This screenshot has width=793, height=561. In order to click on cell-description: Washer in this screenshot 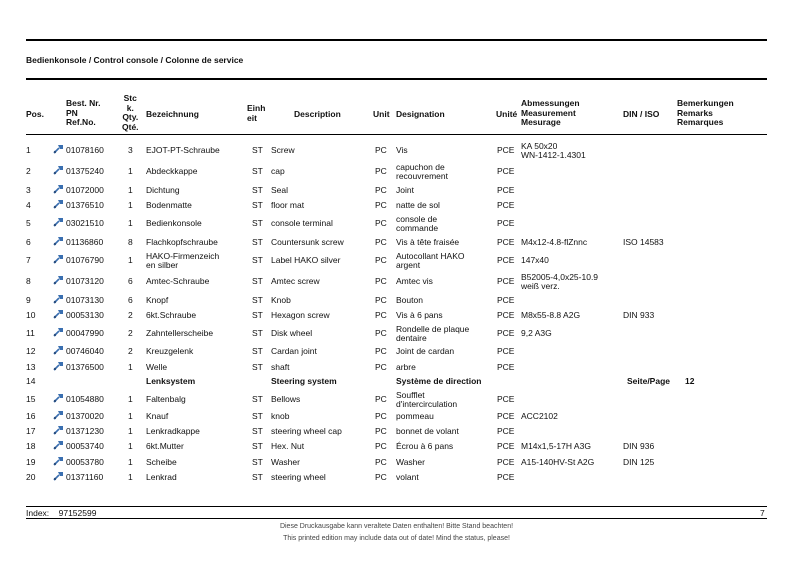, I will do `click(285, 462)`.